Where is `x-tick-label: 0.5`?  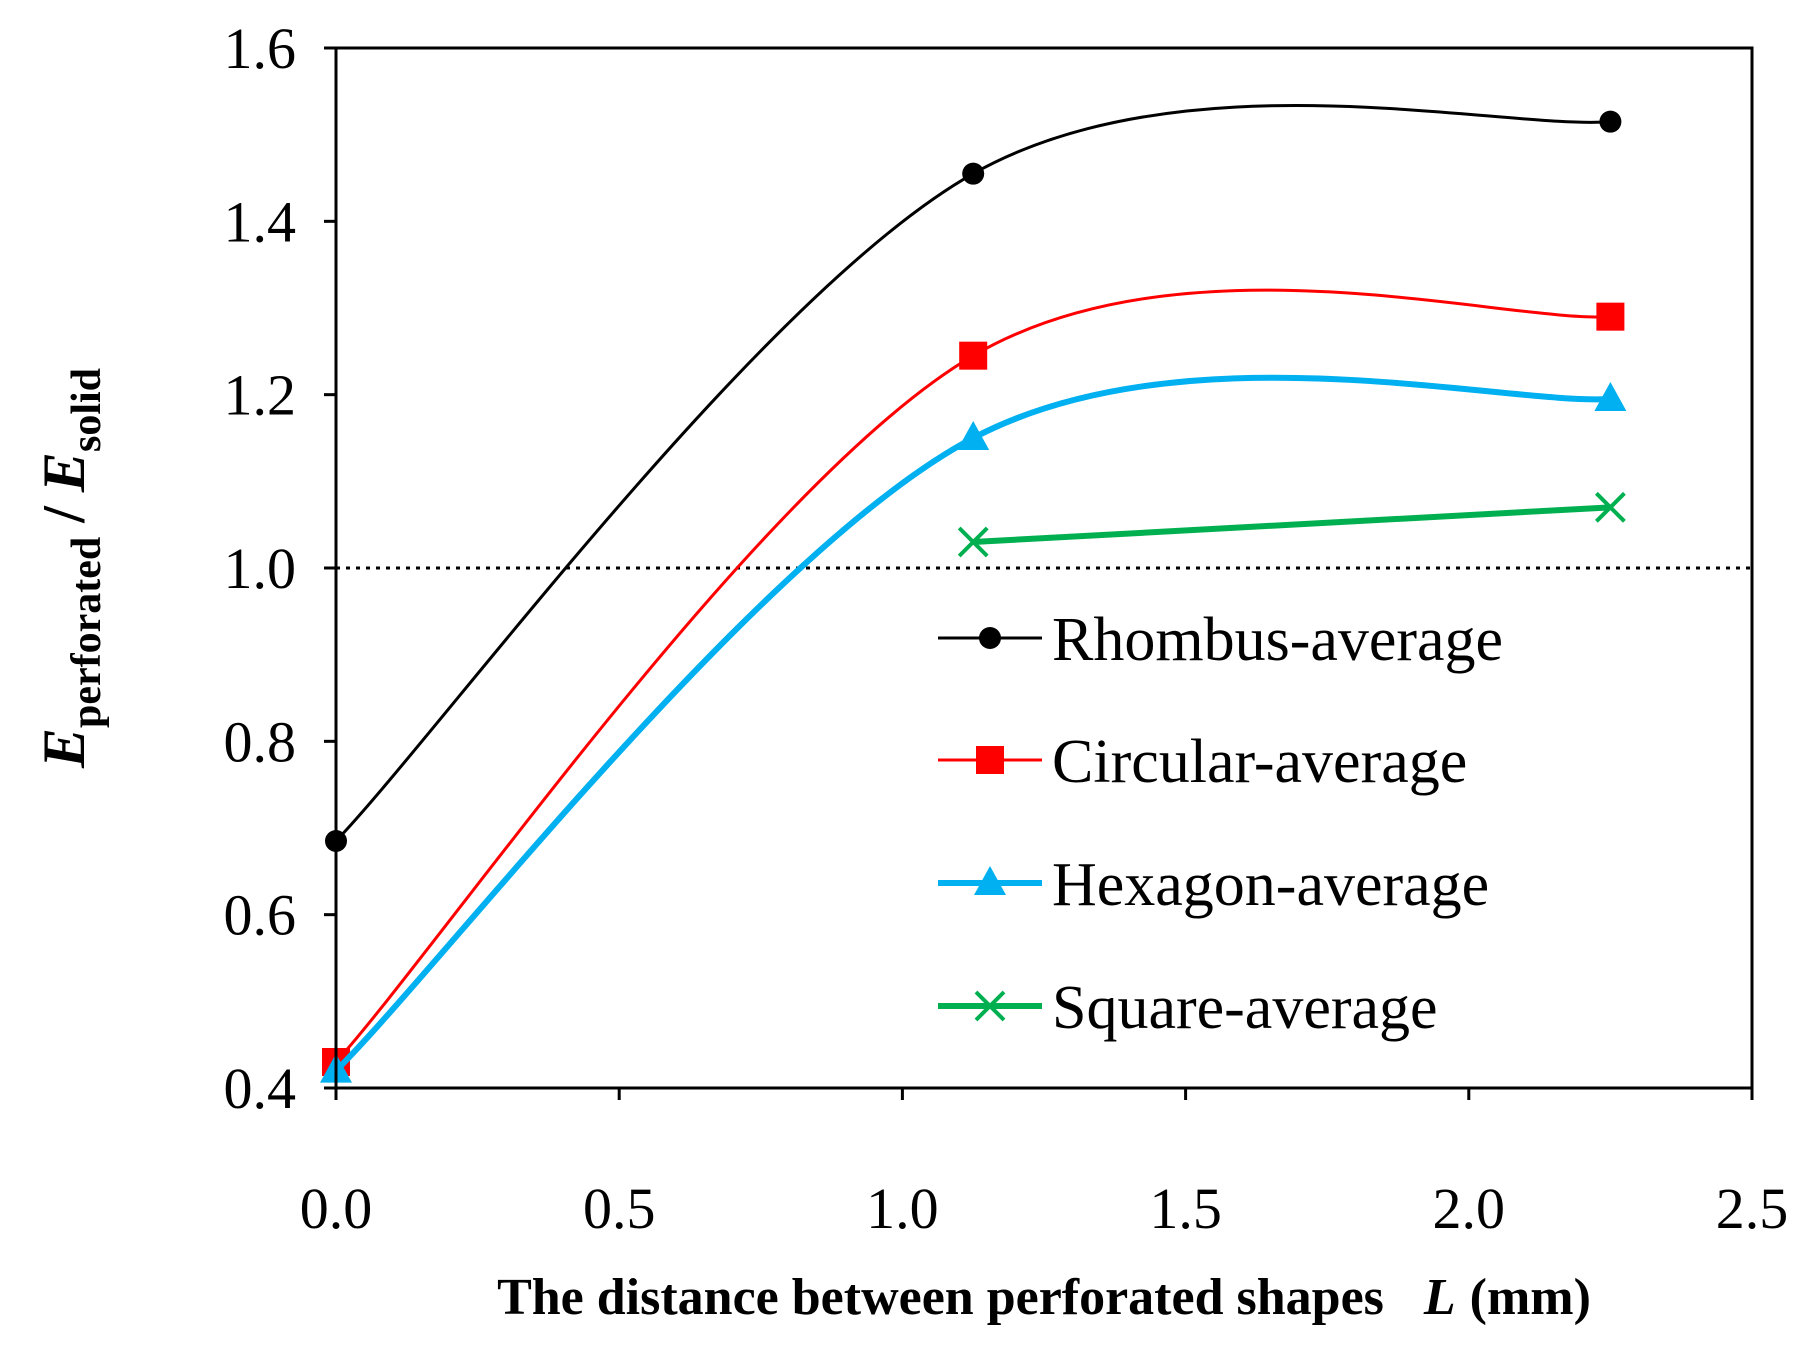
x-tick-label: 0.5 is located at coordinates (619, 1208).